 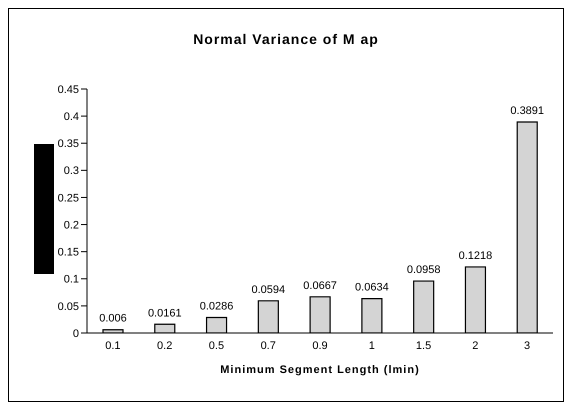 I want to click on y-tick-label: 0.25, so click(x=68, y=198).